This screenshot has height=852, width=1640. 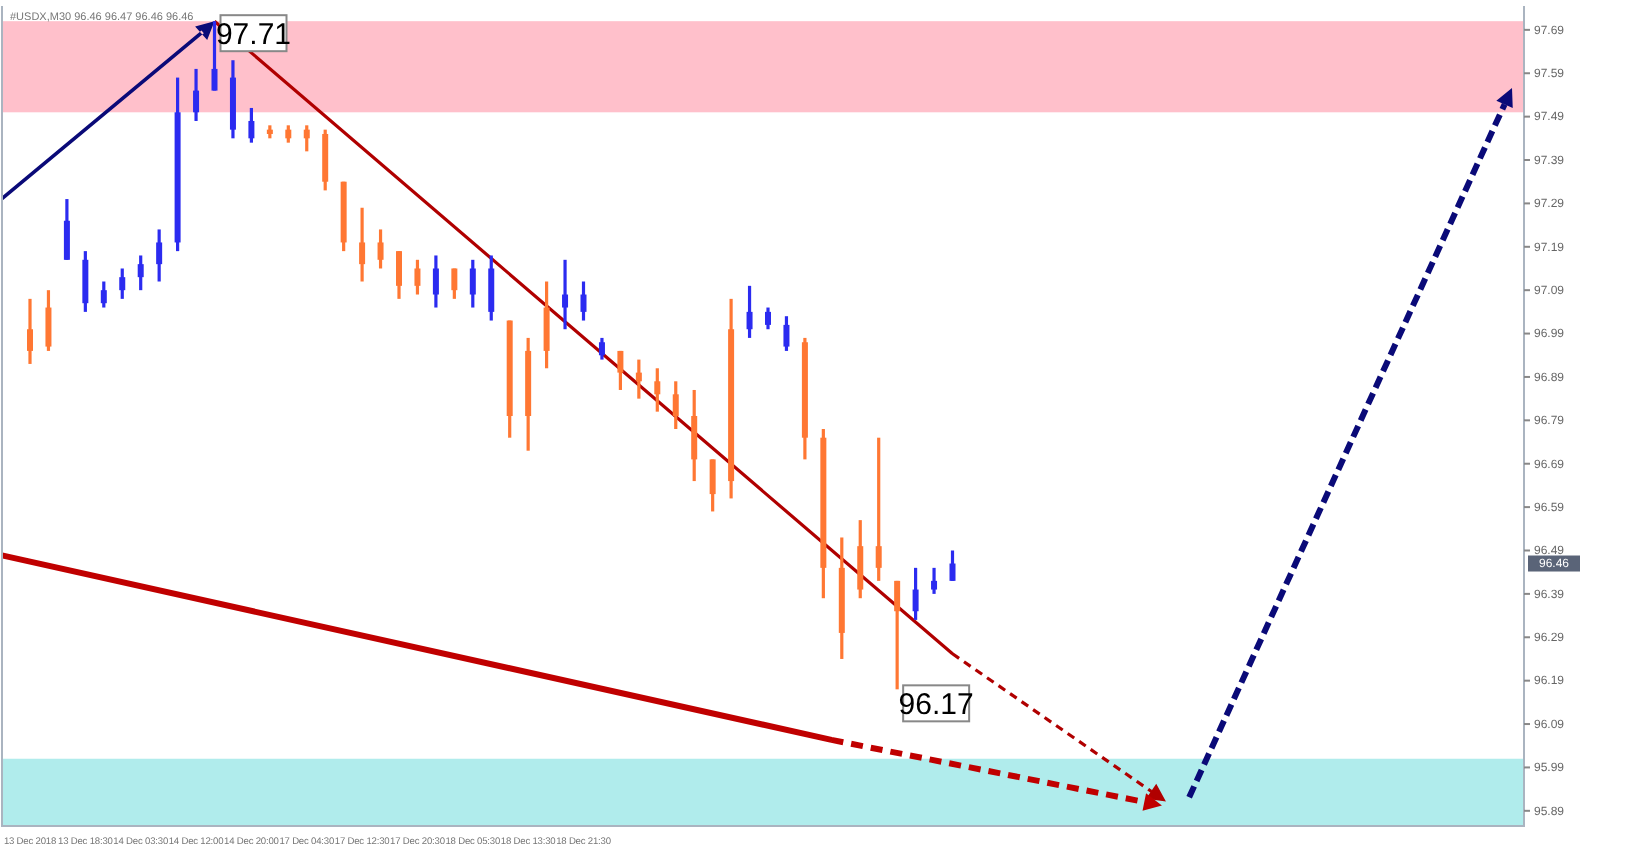 I want to click on annotation: 96.17, so click(x=936, y=704).